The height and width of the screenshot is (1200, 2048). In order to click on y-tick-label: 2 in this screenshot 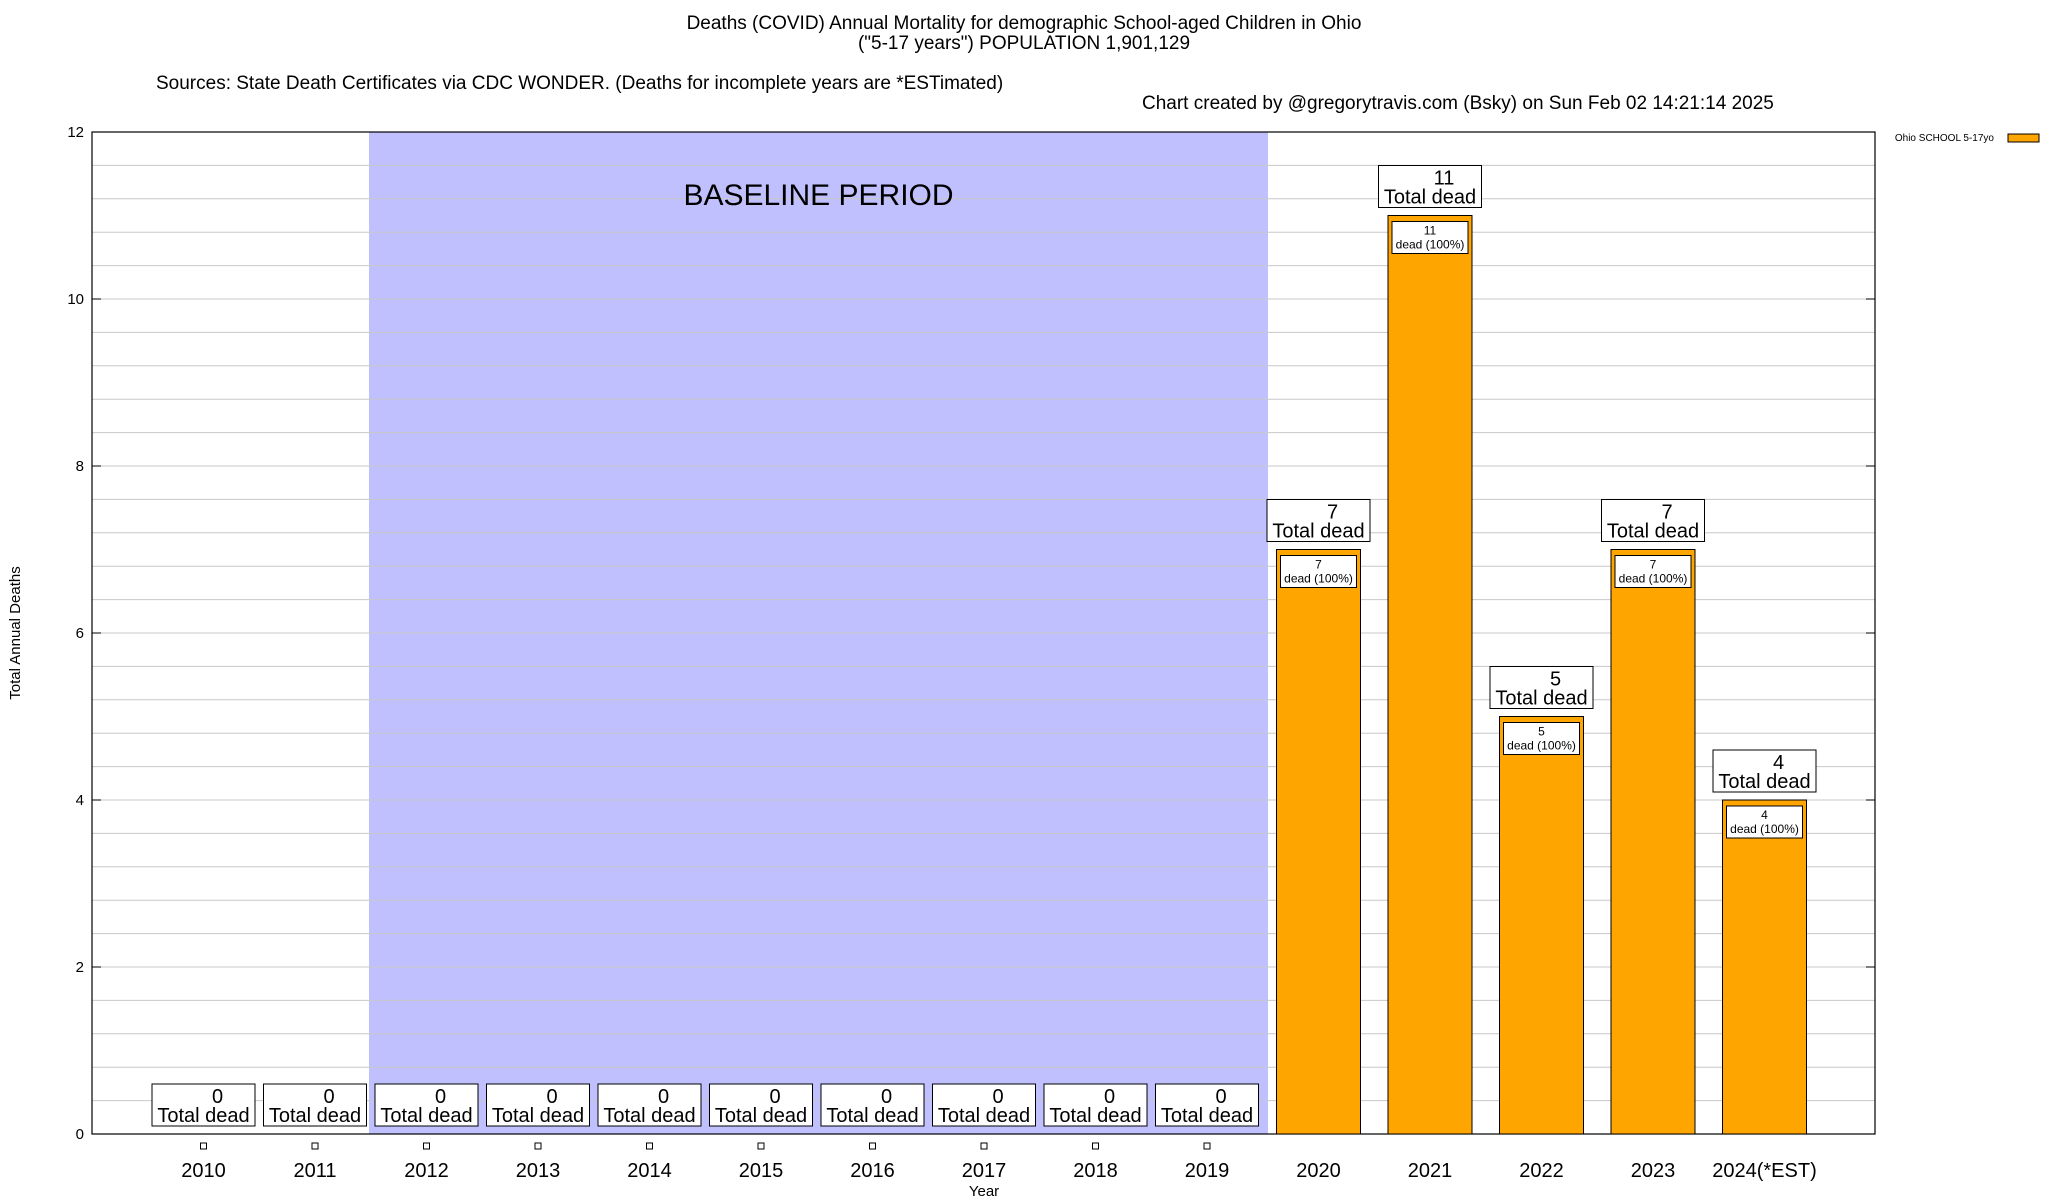, I will do `click(80, 967)`.